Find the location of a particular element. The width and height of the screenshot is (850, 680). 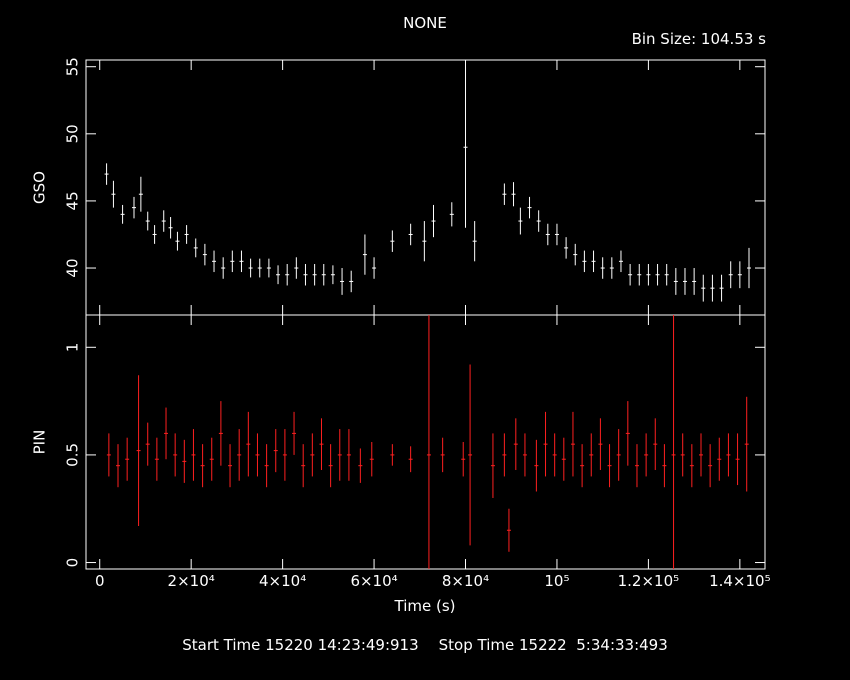

gso-ytick-label: 45 is located at coordinates (73, 200).